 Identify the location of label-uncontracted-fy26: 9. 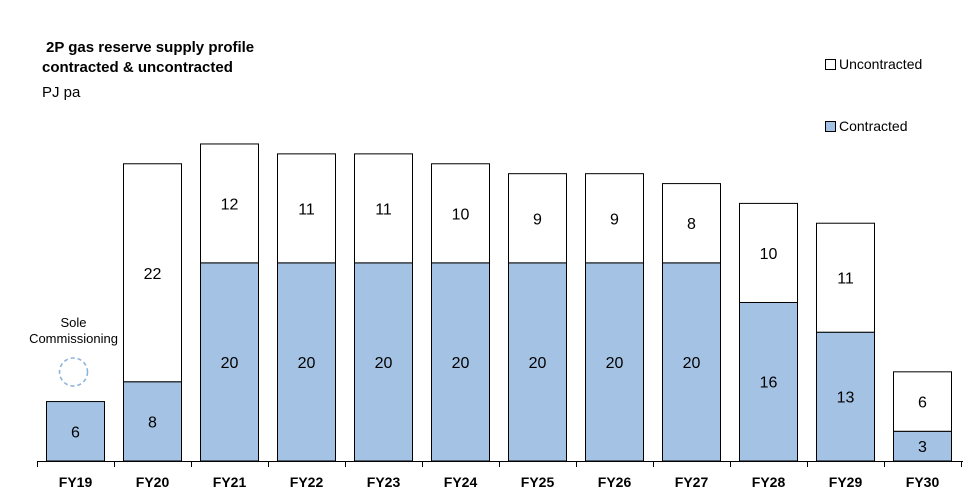
(614, 219).